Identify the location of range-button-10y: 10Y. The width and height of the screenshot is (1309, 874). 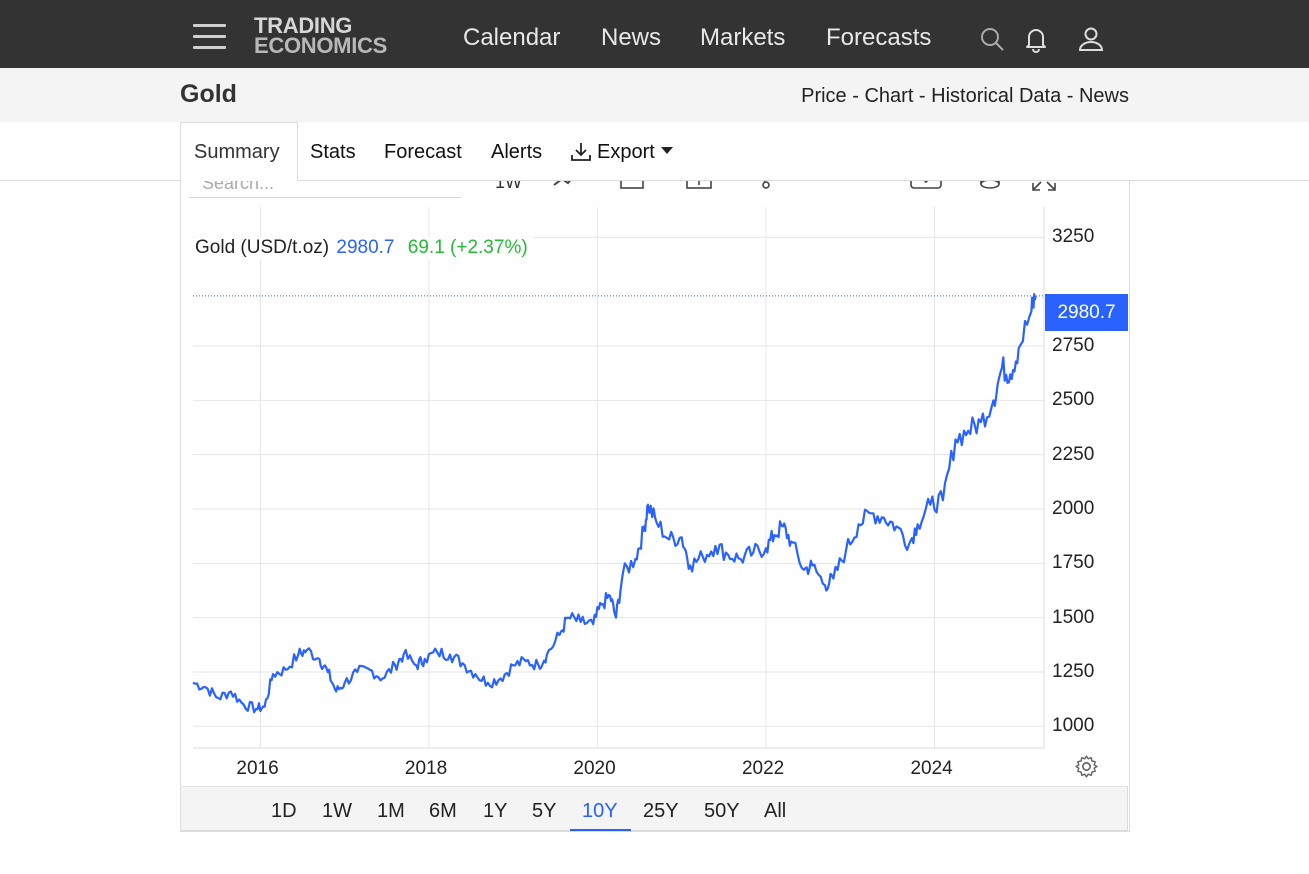
(600, 811).